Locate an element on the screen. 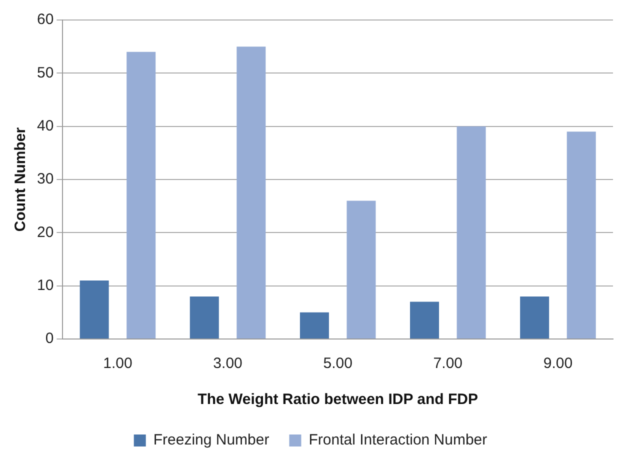 This screenshot has height=466, width=641. legend-label: Freezing Number is located at coordinates (211, 440).